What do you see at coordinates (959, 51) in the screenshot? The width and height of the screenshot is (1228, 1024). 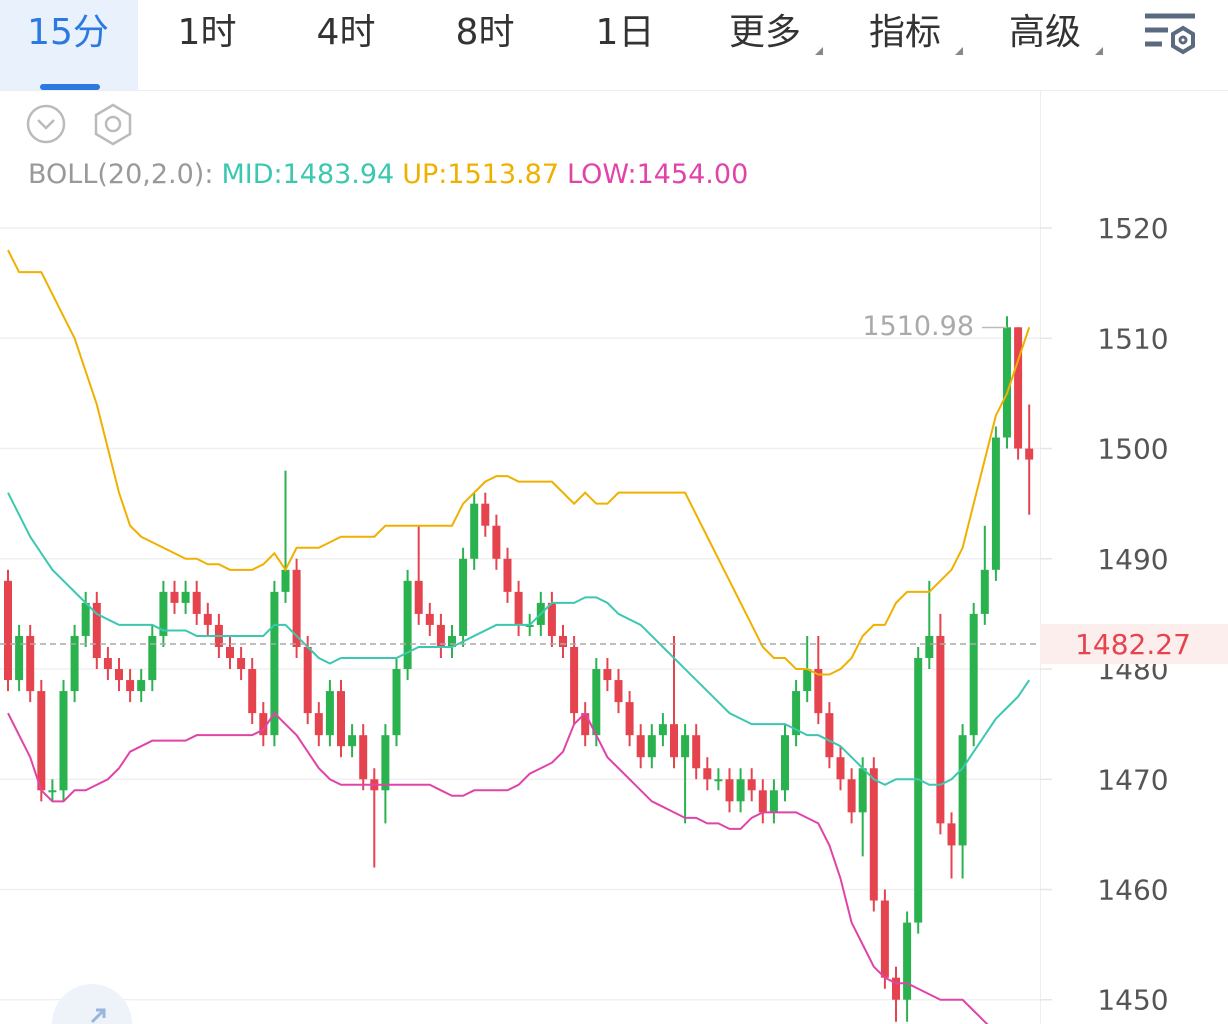 I see `dropdown-arrows` at bounding box center [959, 51].